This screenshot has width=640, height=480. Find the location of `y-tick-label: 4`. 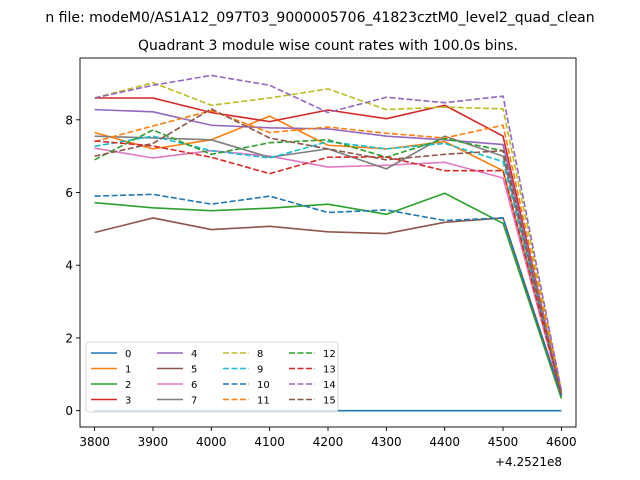

y-tick-label: 4 is located at coordinates (69, 266).